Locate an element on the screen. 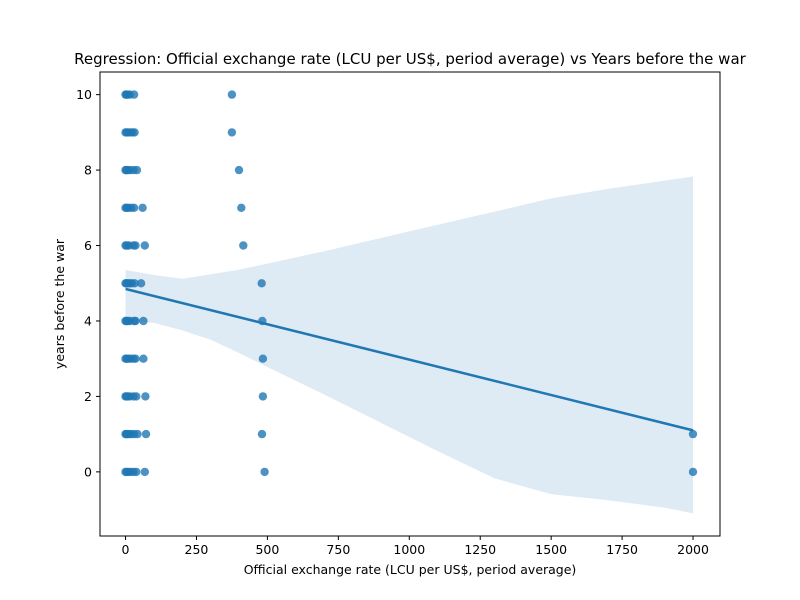 Image resolution: width=800 pixels, height=600 pixels. x-tick-label: 1250 is located at coordinates (480, 549).